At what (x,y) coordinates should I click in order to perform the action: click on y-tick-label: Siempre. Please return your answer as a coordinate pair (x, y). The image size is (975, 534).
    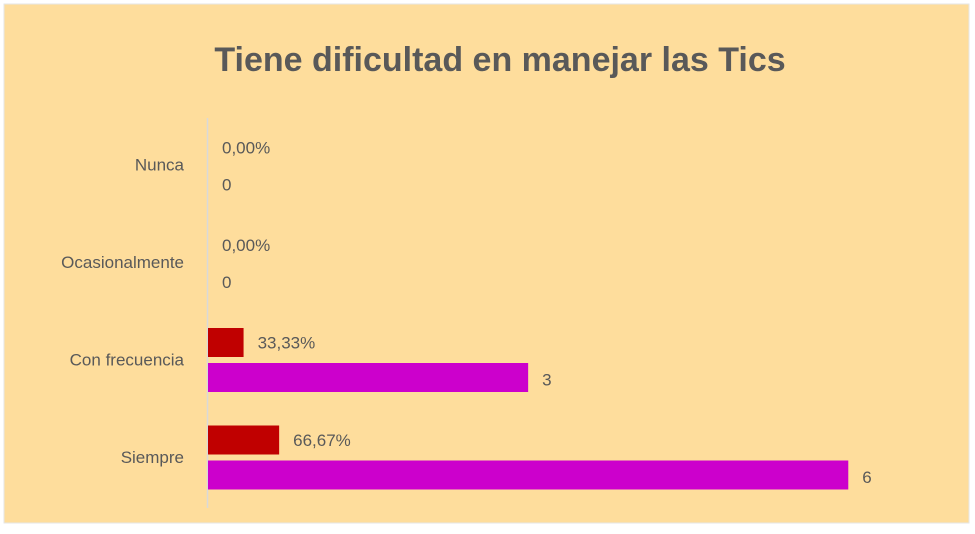
    Looking at the image, I should click on (152, 457).